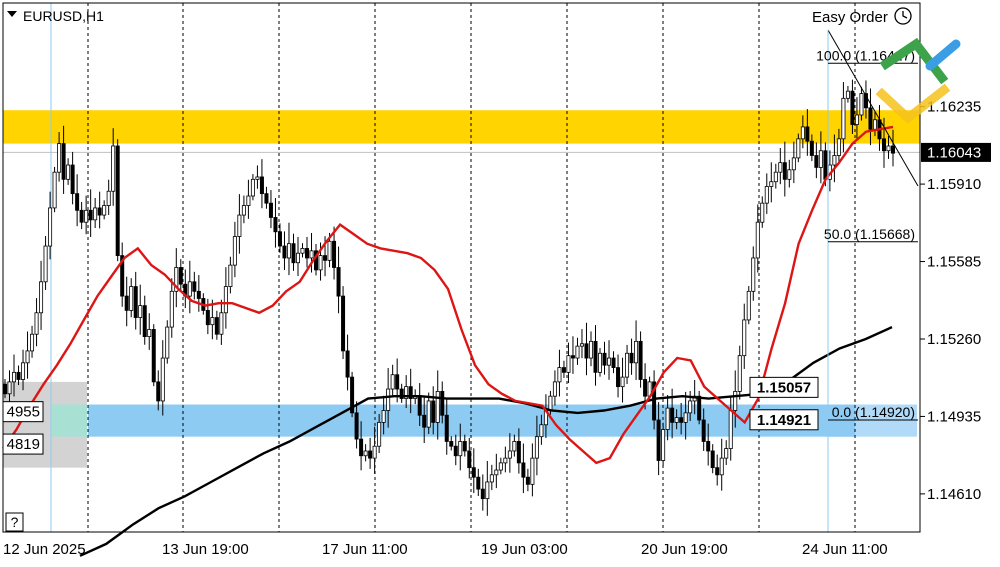 The image size is (1000, 567). I want to click on left-label-text: 4955, so click(23, 412).